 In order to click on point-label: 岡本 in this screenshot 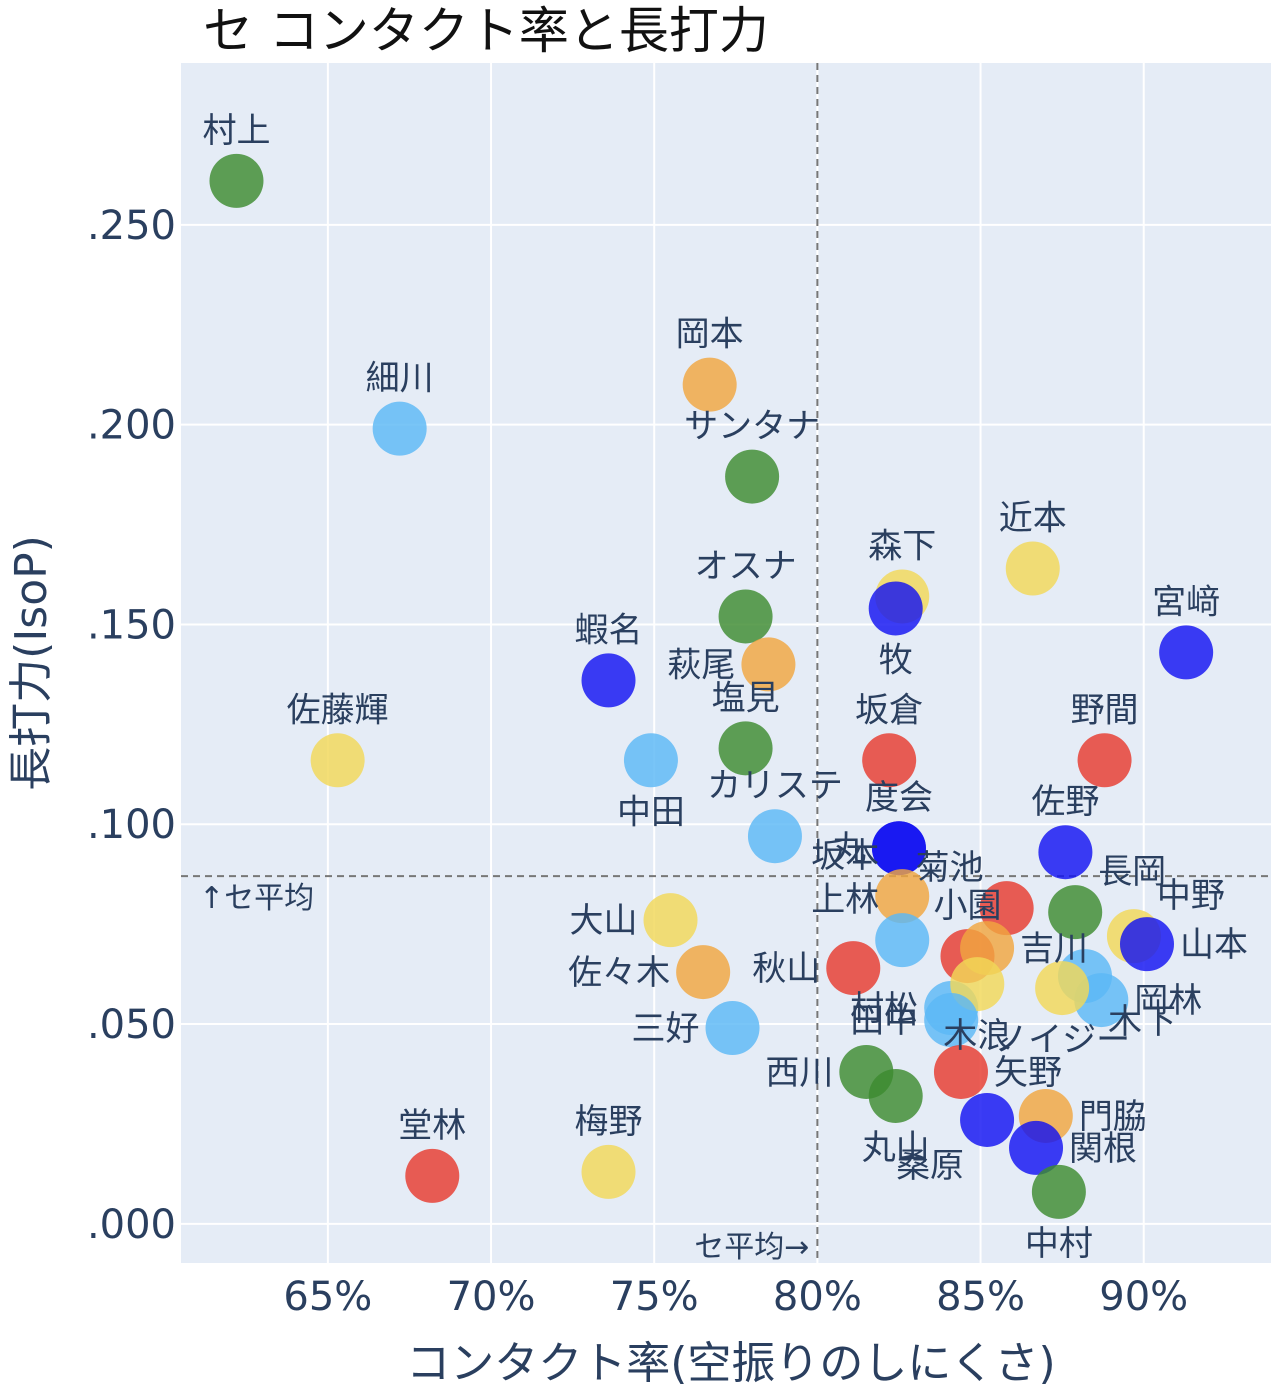, I will do `click(710, 335)`.